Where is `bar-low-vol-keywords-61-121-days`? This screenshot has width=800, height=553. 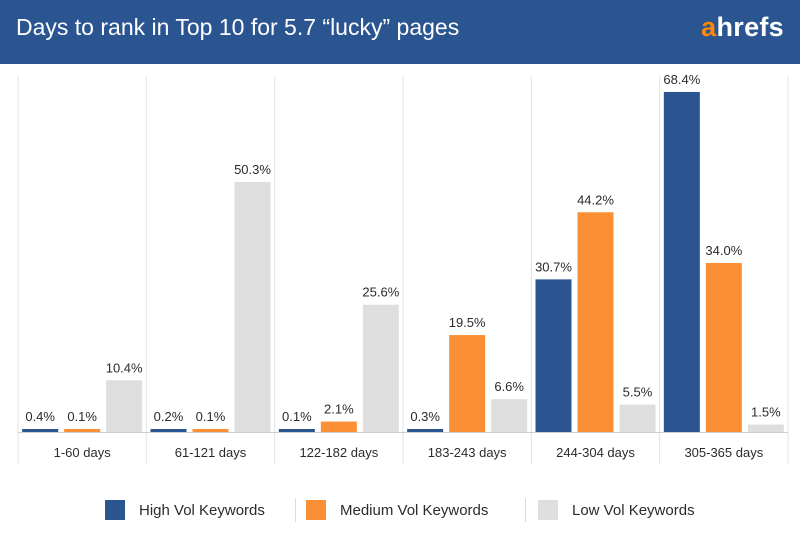
bar-low-vol-keywords-61-121-days is located at coordinates (252, 306).